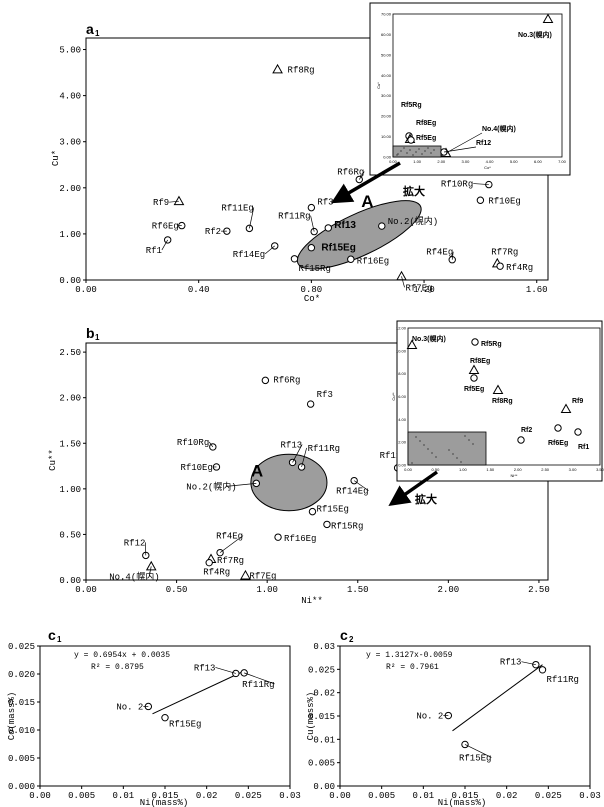 The image size is (604, 807). I want to click on region-a-label: A, so click(257, 470).